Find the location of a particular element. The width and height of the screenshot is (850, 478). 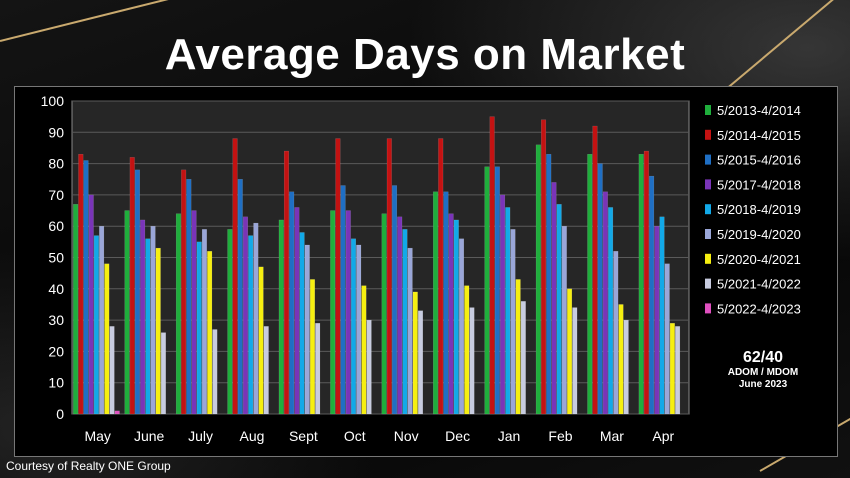

legend-label: 5/2021-4/2022 is located at coordinates (759, 284).